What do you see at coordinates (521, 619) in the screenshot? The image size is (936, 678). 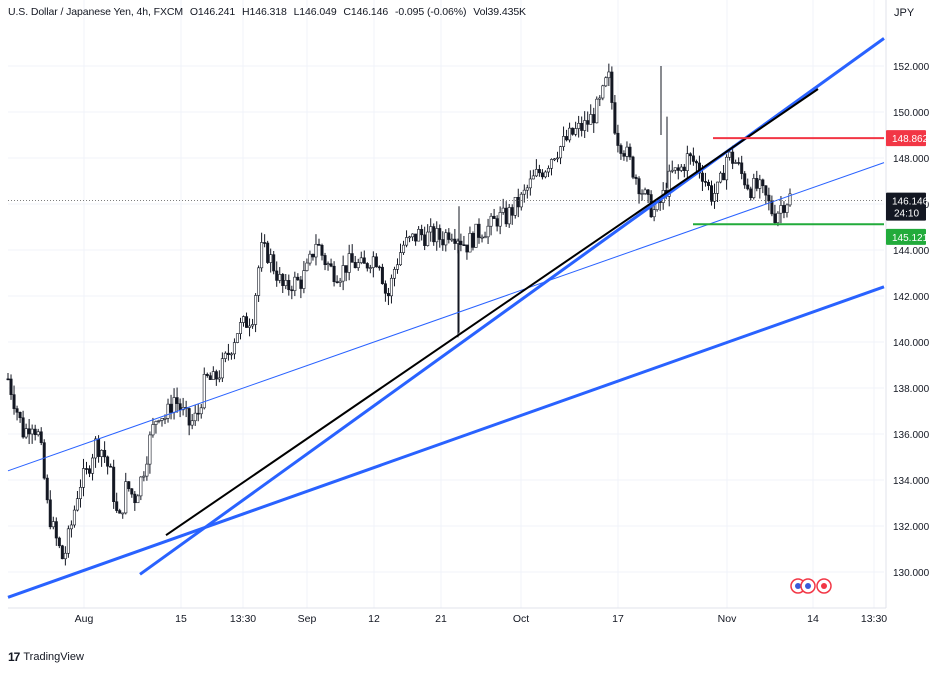 I see `time-tick-label: Oct` at bounding box center [521, 619].